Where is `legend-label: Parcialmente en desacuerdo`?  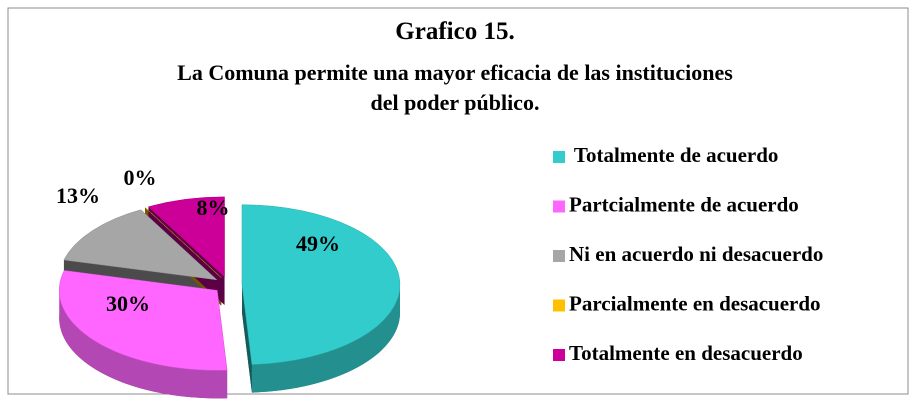
legend-label: Parcialmente en desacuerdo is located at coordinates (695, 303).